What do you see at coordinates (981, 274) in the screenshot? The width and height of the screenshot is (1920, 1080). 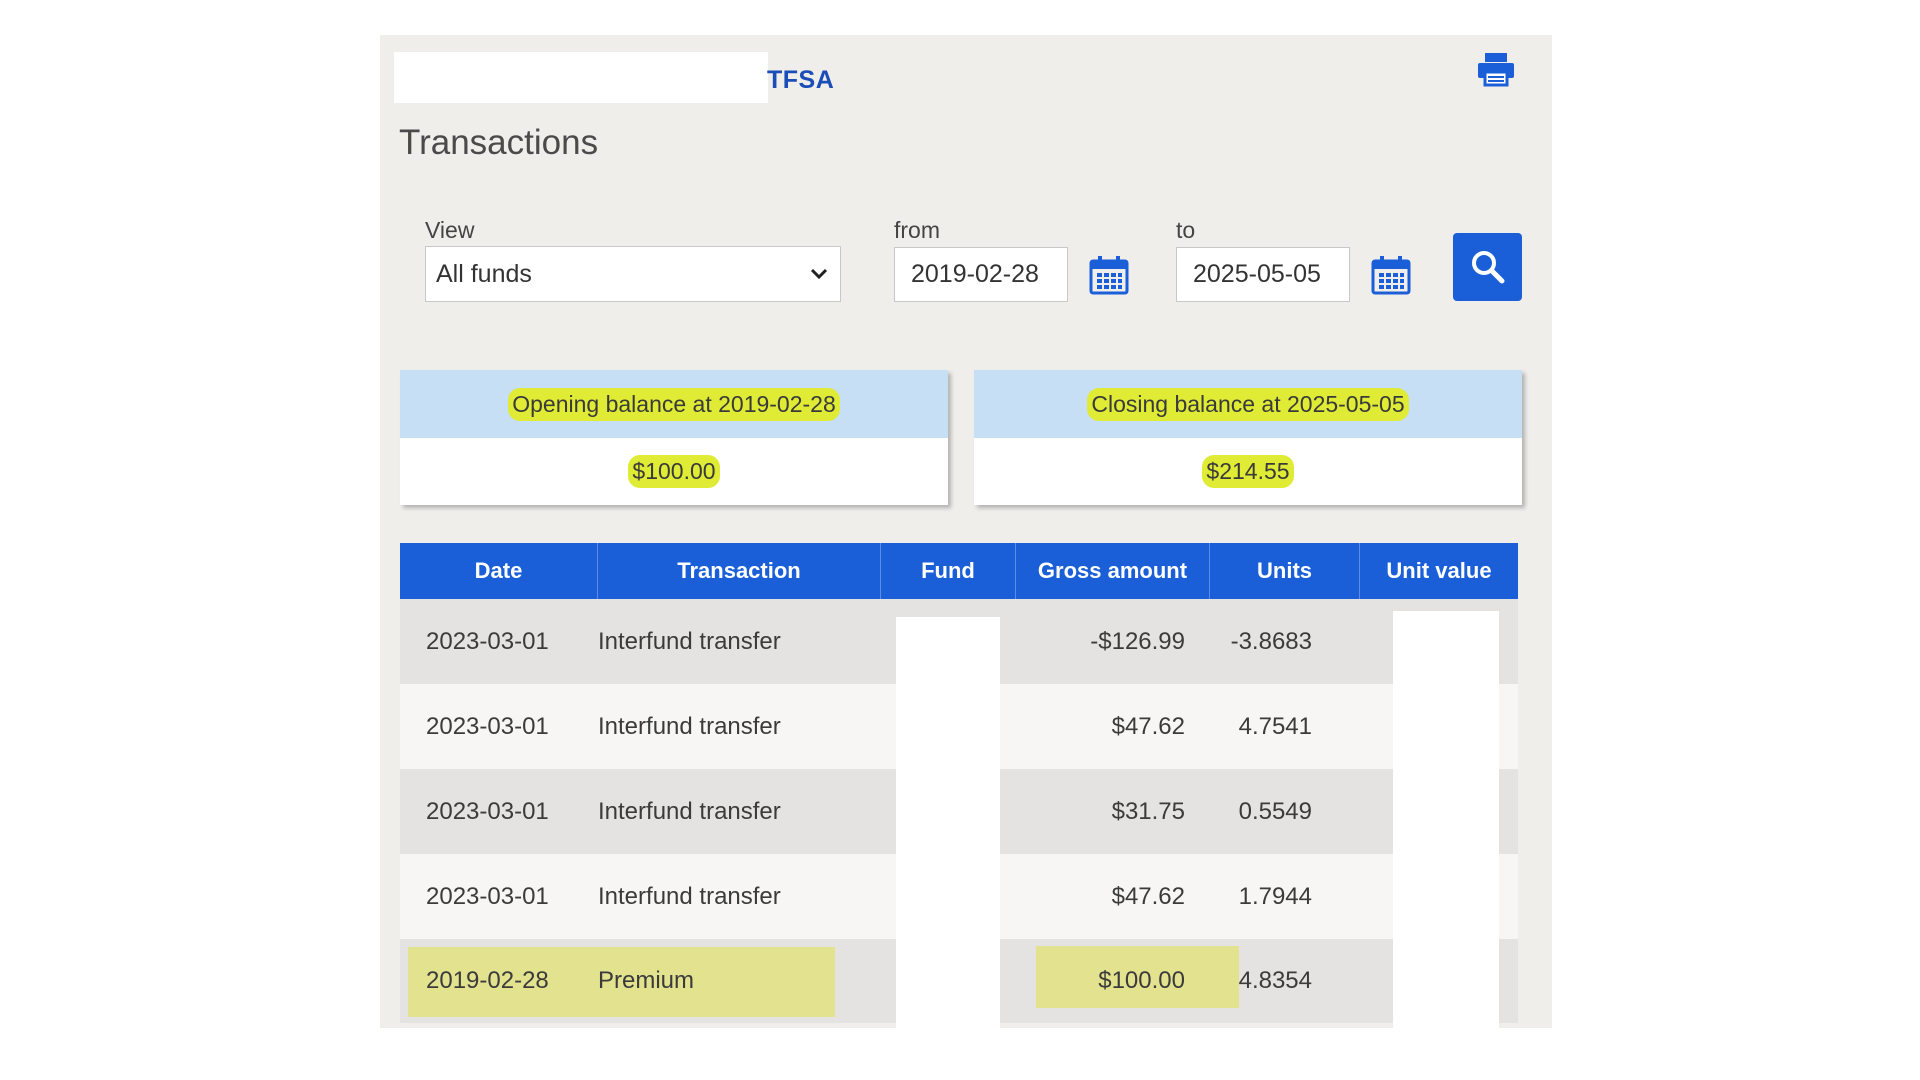 I see `from-date-input: 2019-02-28` at bounding box center [981, 274].